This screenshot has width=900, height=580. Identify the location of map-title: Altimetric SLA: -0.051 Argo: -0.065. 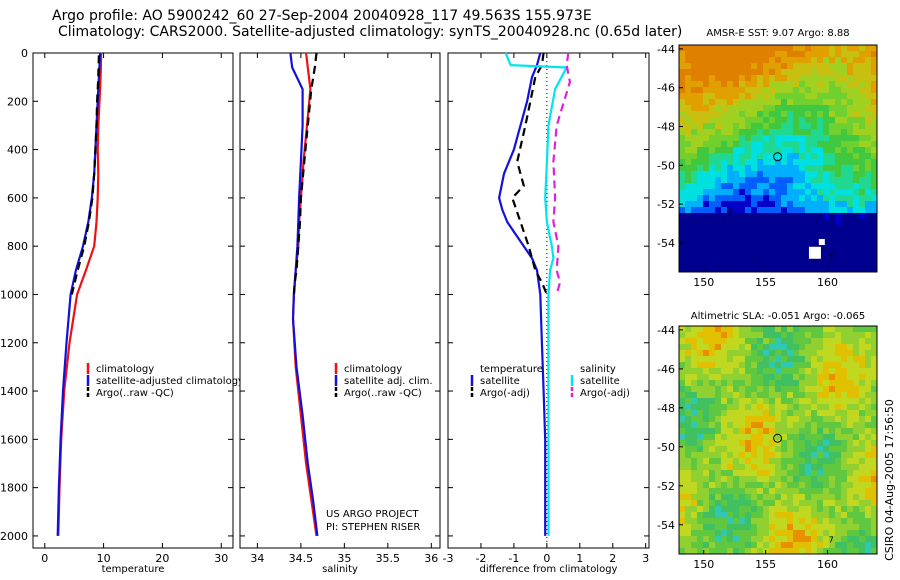
(778, 316).